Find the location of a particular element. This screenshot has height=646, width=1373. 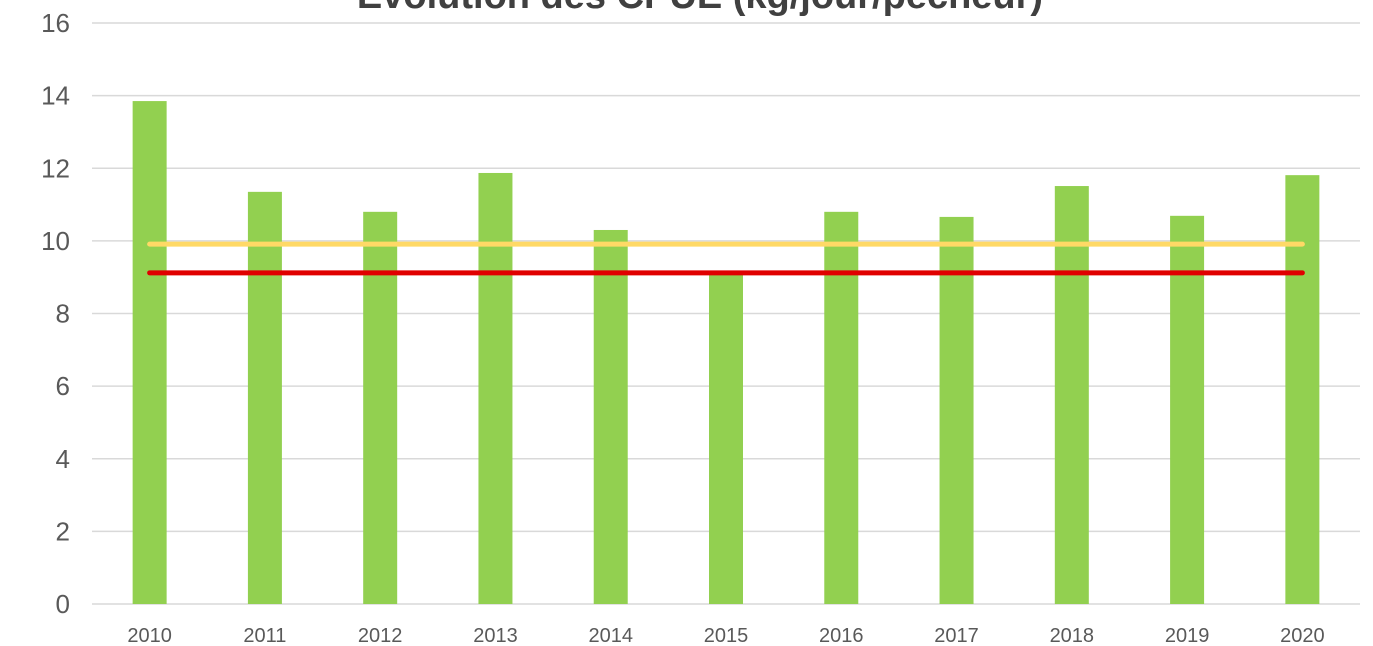

y-tick-label: 10 is located at coordinates (55, 241).